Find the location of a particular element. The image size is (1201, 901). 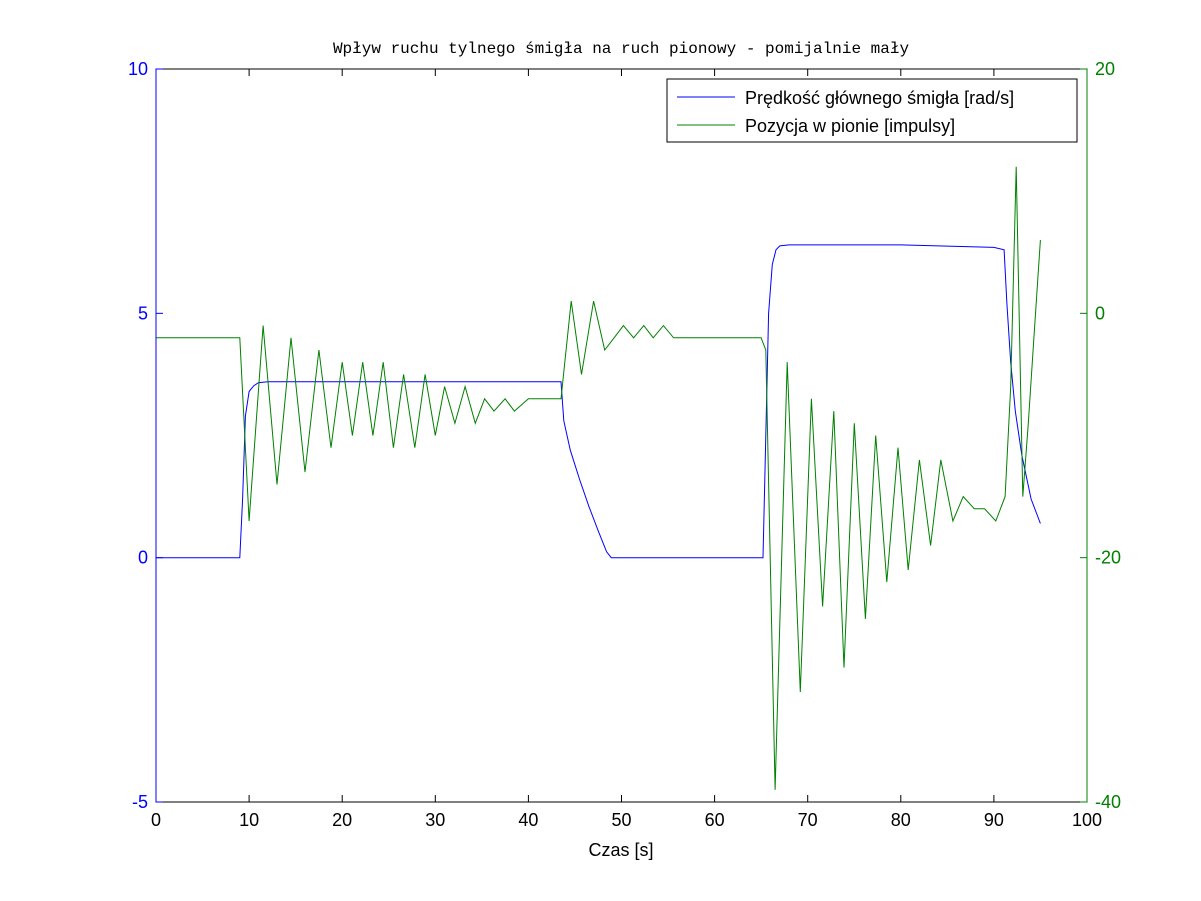

x-axis-label: Czas [s] is located at coordinates (620, 850).